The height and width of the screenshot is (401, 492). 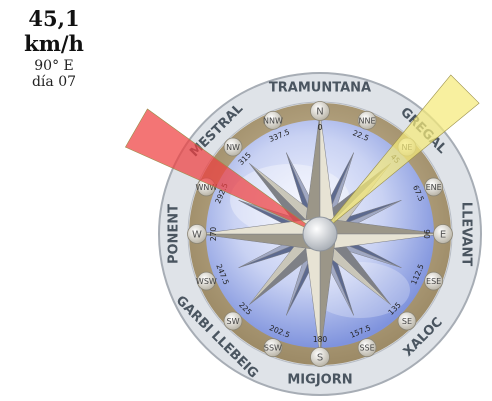 I want to click on day-label: día 07, so click(x=54, y=82).